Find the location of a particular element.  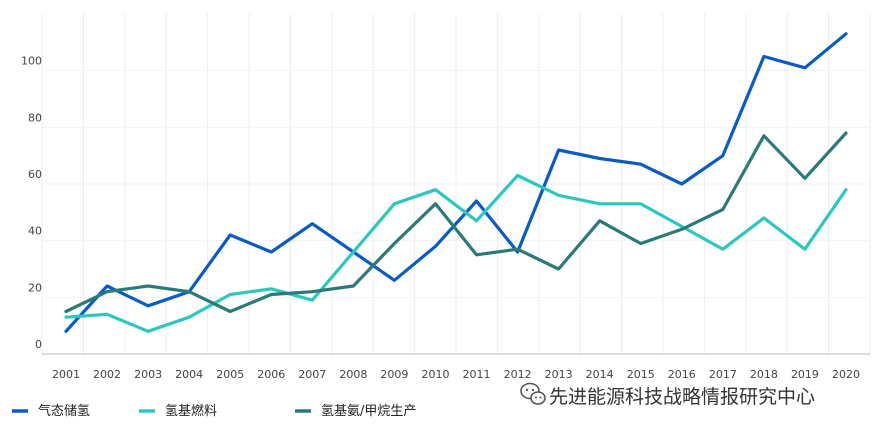

legend-item: 气态储氢 is located at coordinates (51, 411).